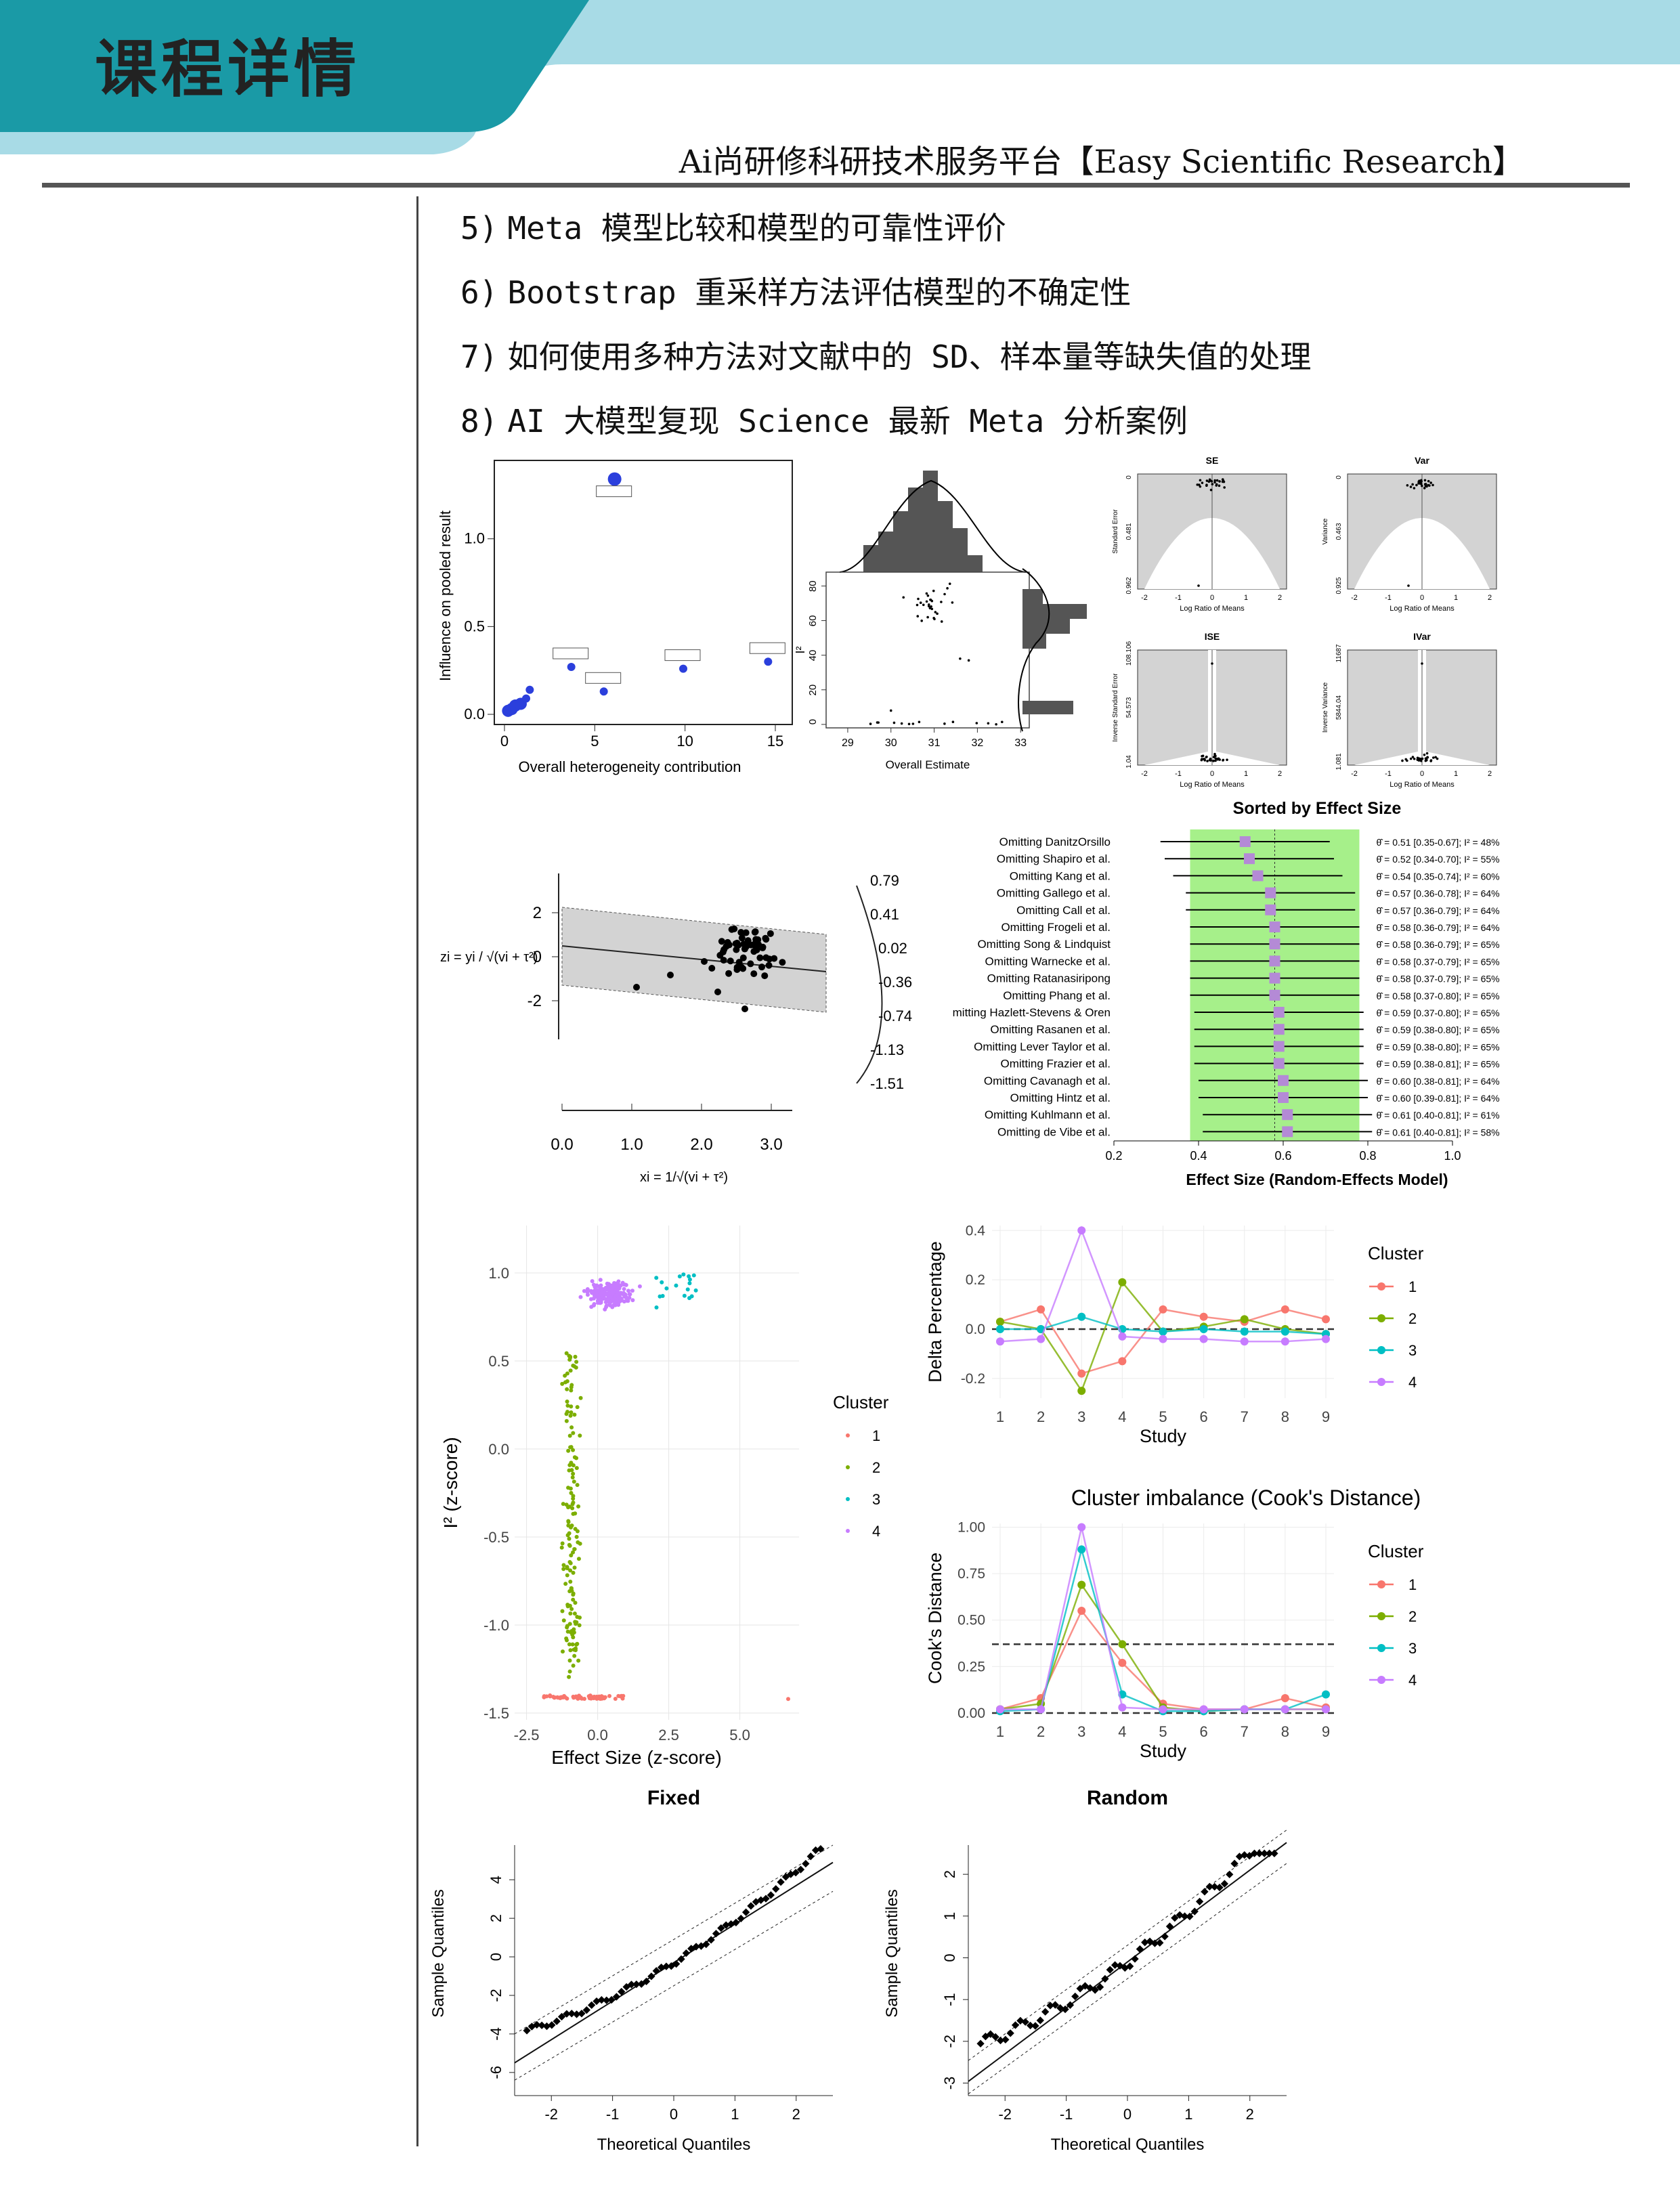 The width and height of the screenshot is (1680, 2187). What do you see at coordinates (1032, 1012) in the screenshot?
I see `study-label: mitting Hazlett-Stevens & Oren` at bounding box center [1032, 1012].